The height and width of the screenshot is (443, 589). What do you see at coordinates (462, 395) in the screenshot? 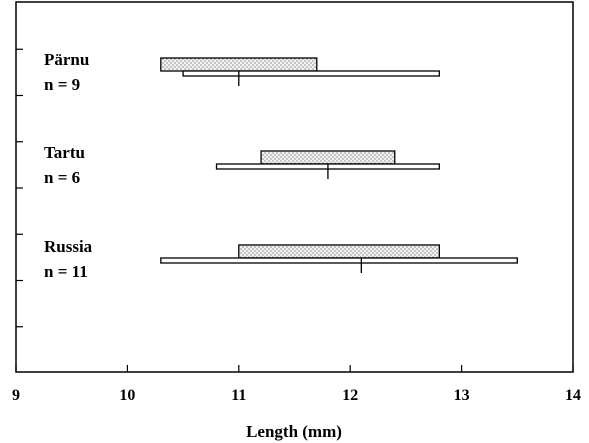
I see `x-tick-label: 13` at bounding box center [462, 395].